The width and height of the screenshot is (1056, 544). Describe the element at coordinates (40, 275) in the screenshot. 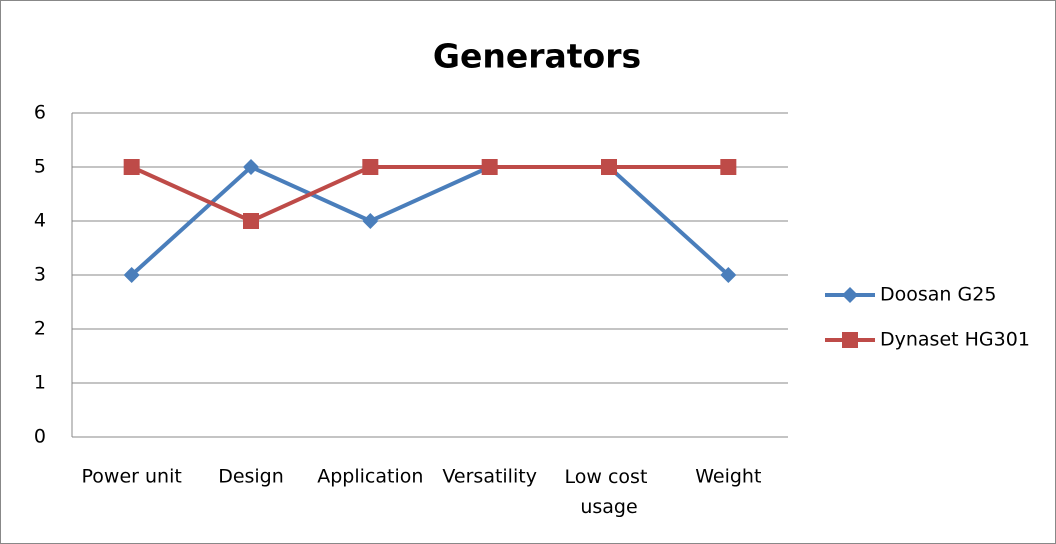

I see `y-tick-label: 3` at that location.